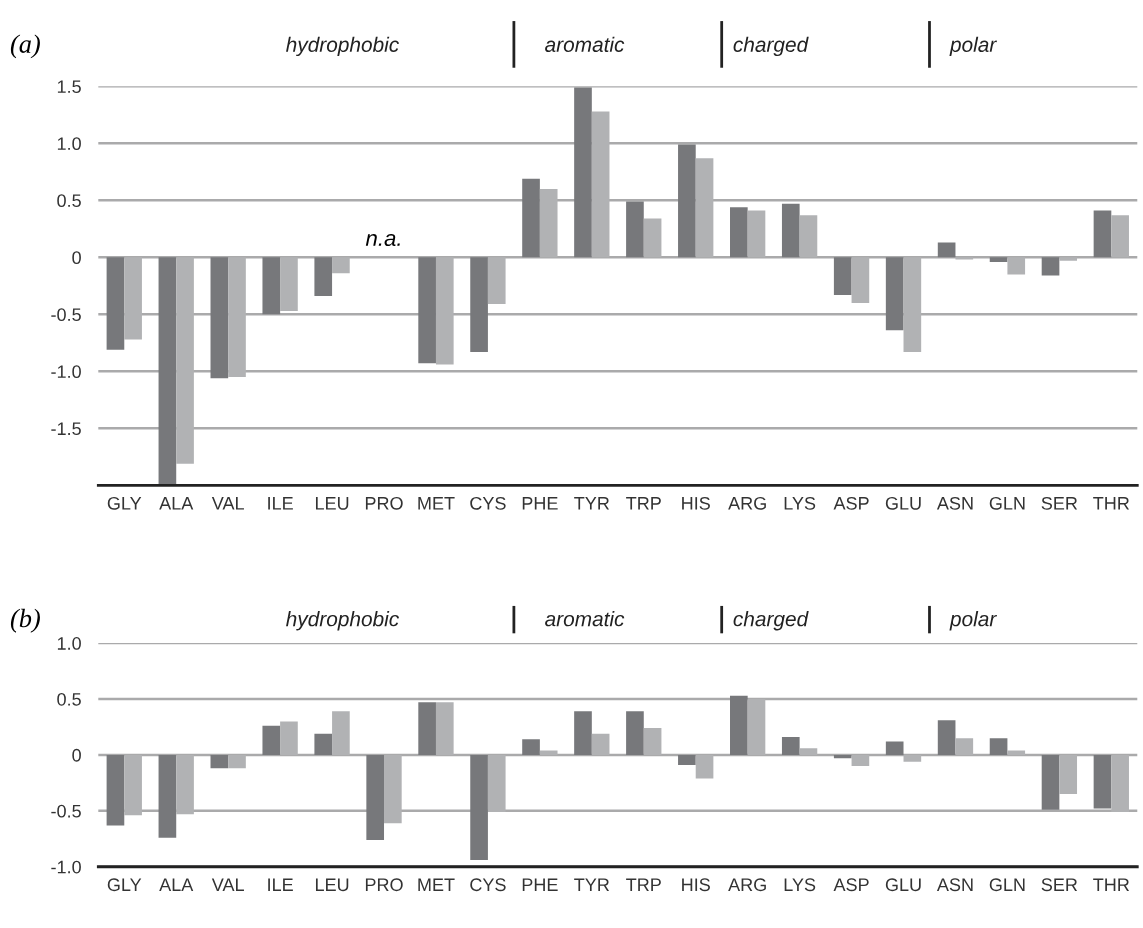 The image size is (1143, 928). Describe the element at coordinates (66, 429) in the screenshot. I see `y-tick-label: -1.5` at that location.